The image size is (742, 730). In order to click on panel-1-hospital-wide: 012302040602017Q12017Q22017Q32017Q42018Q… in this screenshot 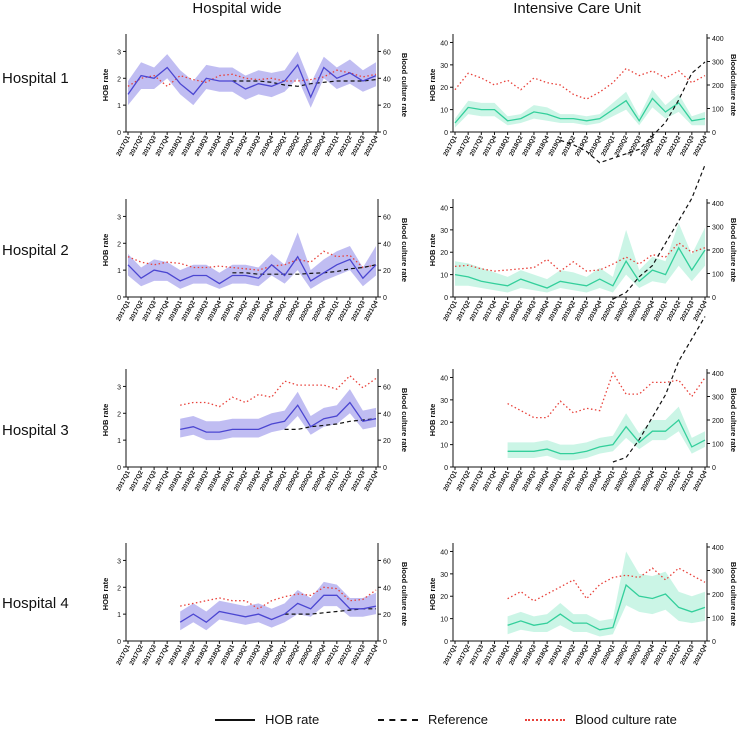, I will do `click(255, 95)`.